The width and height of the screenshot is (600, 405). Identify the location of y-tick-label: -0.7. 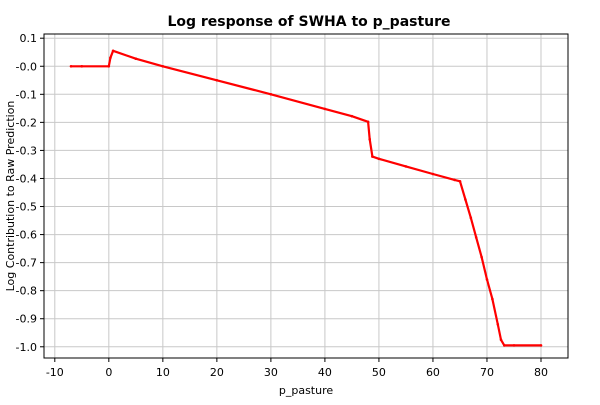
(26, 263).